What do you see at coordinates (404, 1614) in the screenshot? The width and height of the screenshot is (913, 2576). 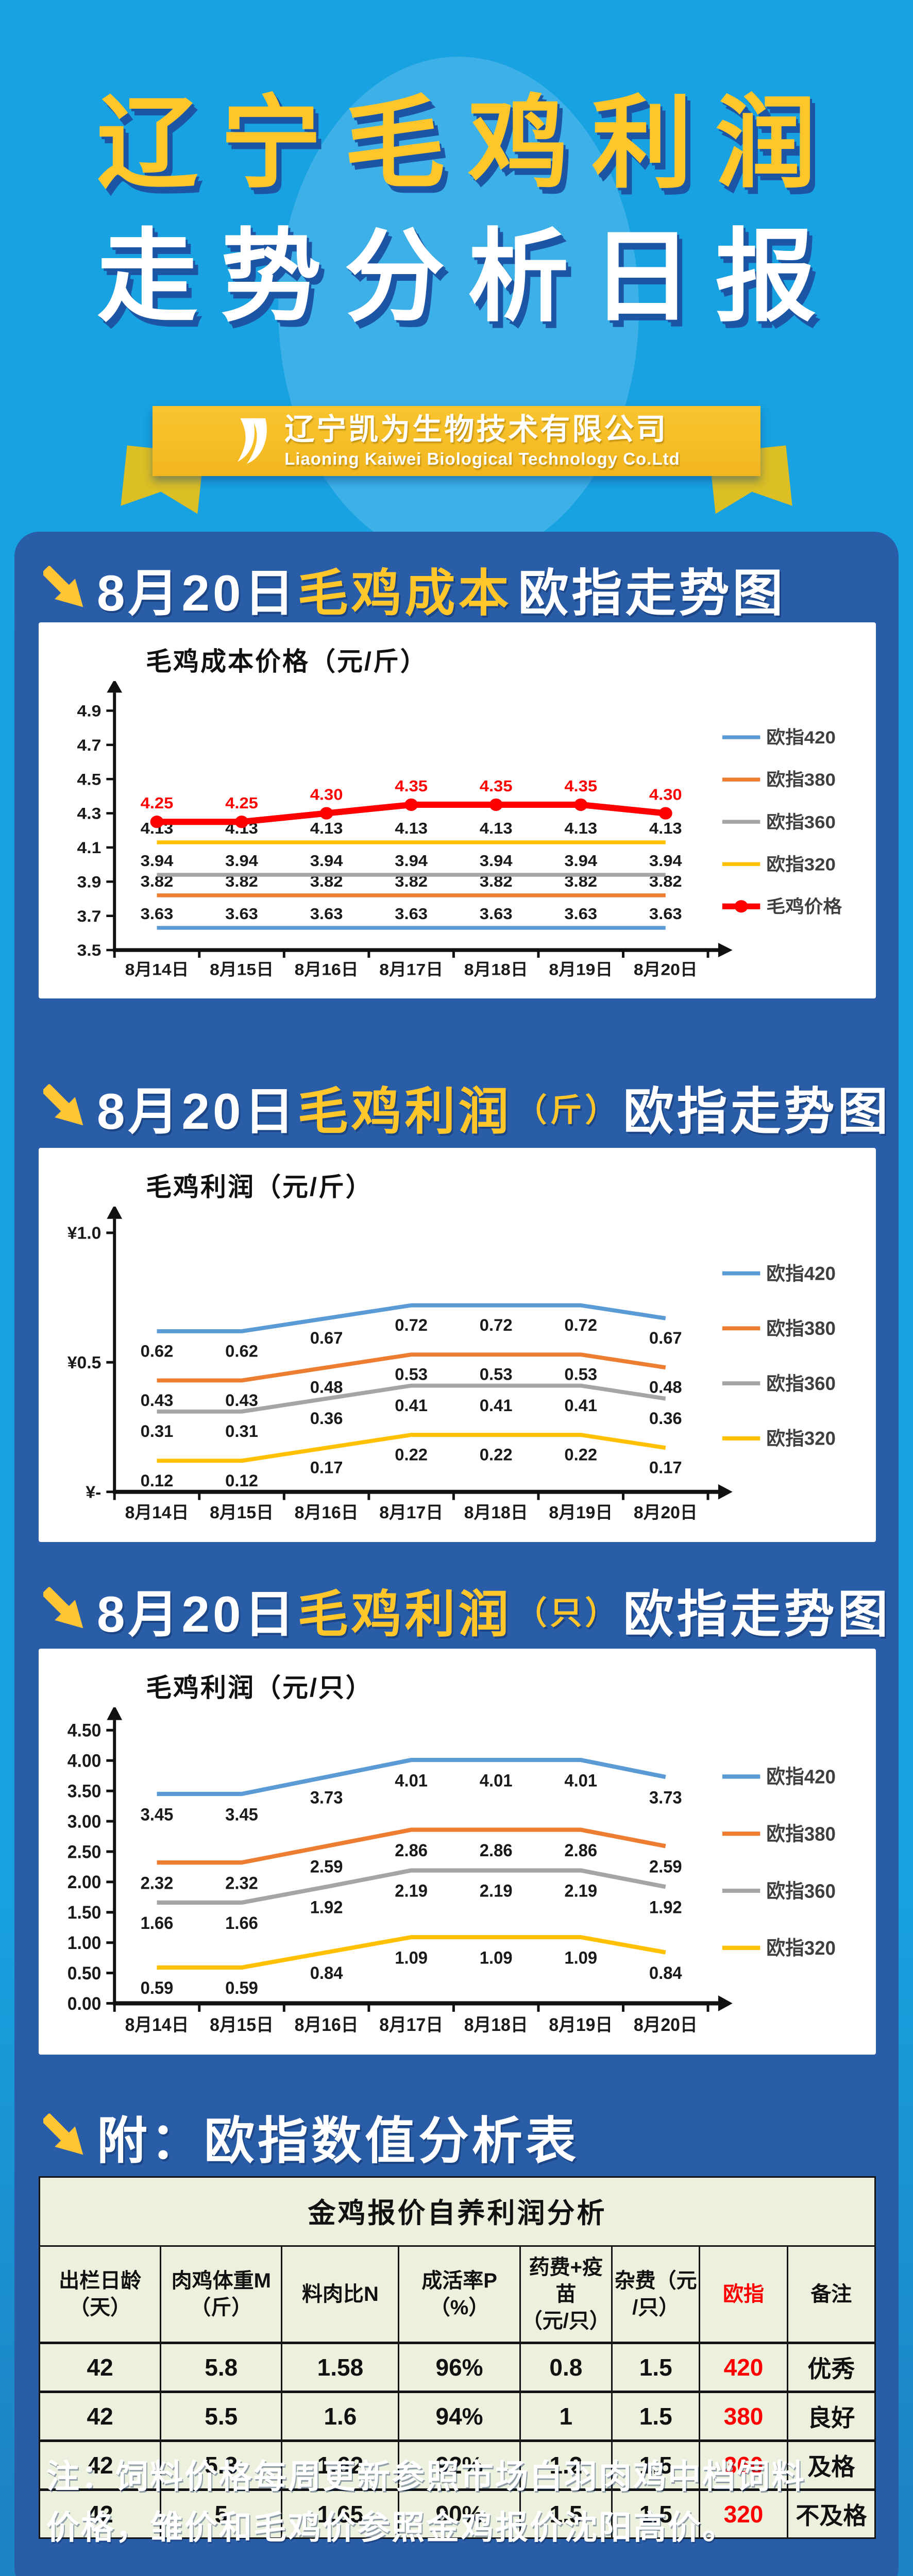 I see `heading-highlight: 毛鸡利润` at bounding box center [404, 1614].